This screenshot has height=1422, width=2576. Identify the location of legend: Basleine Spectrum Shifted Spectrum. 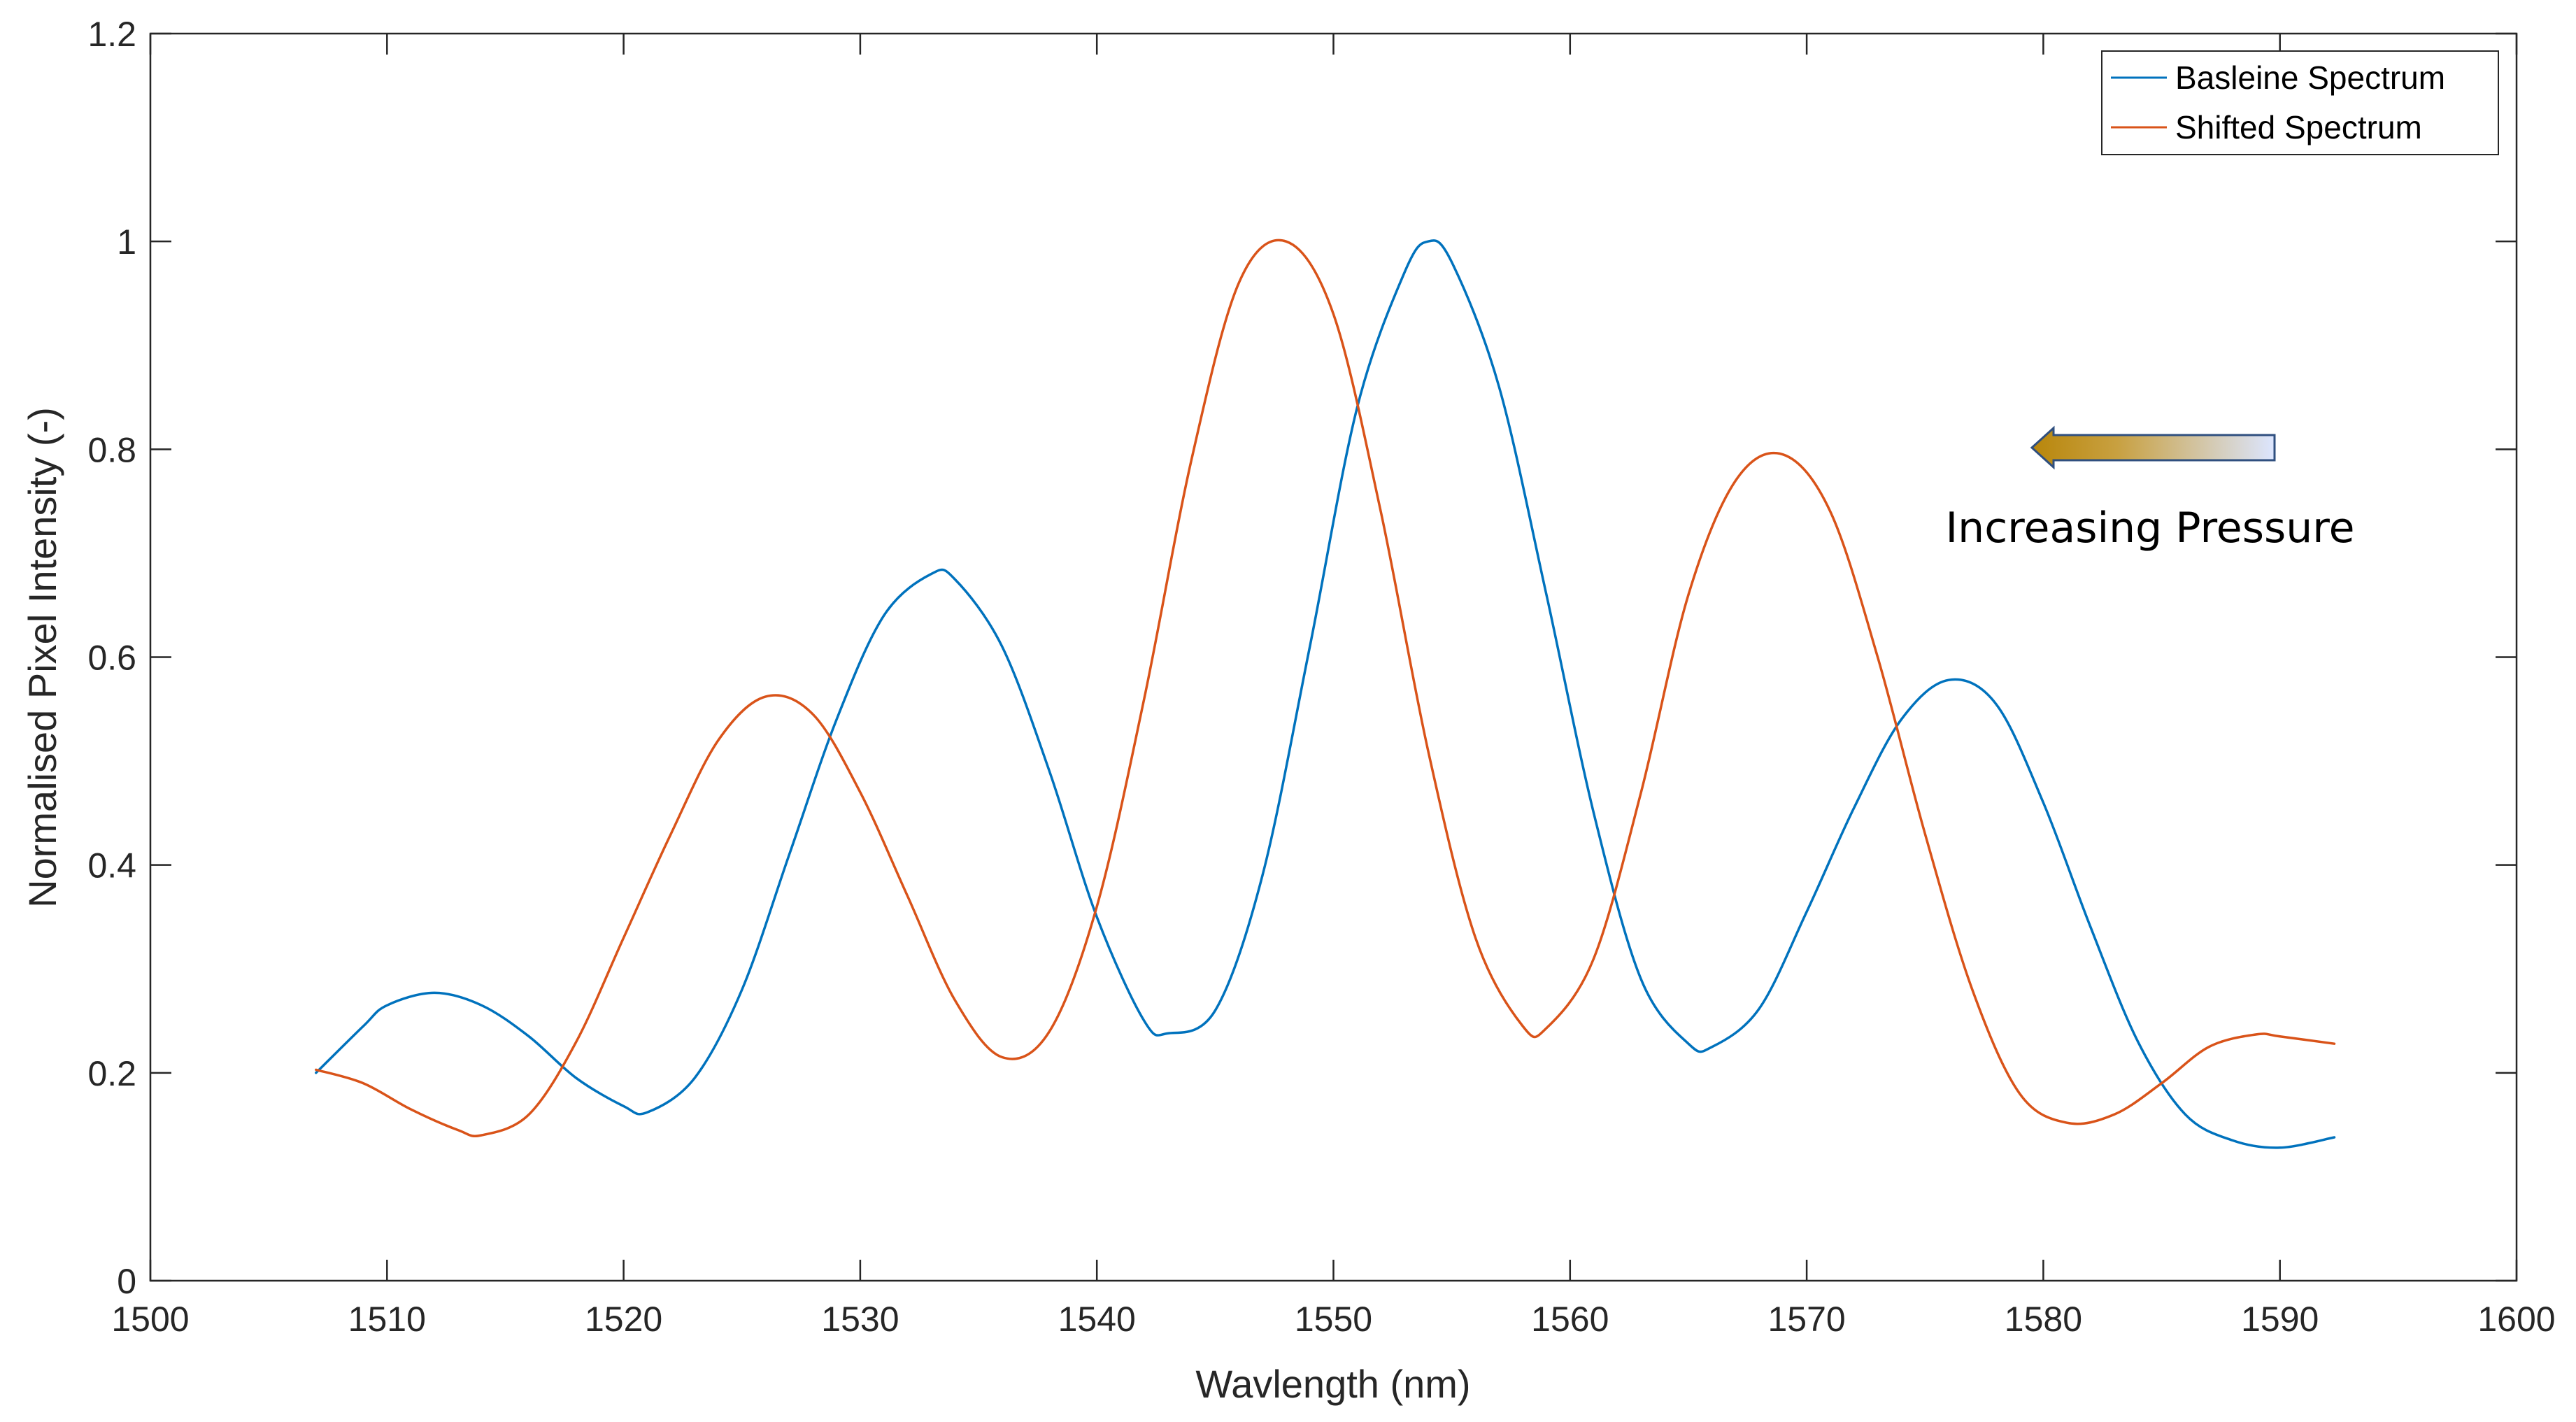
(2300, 102).